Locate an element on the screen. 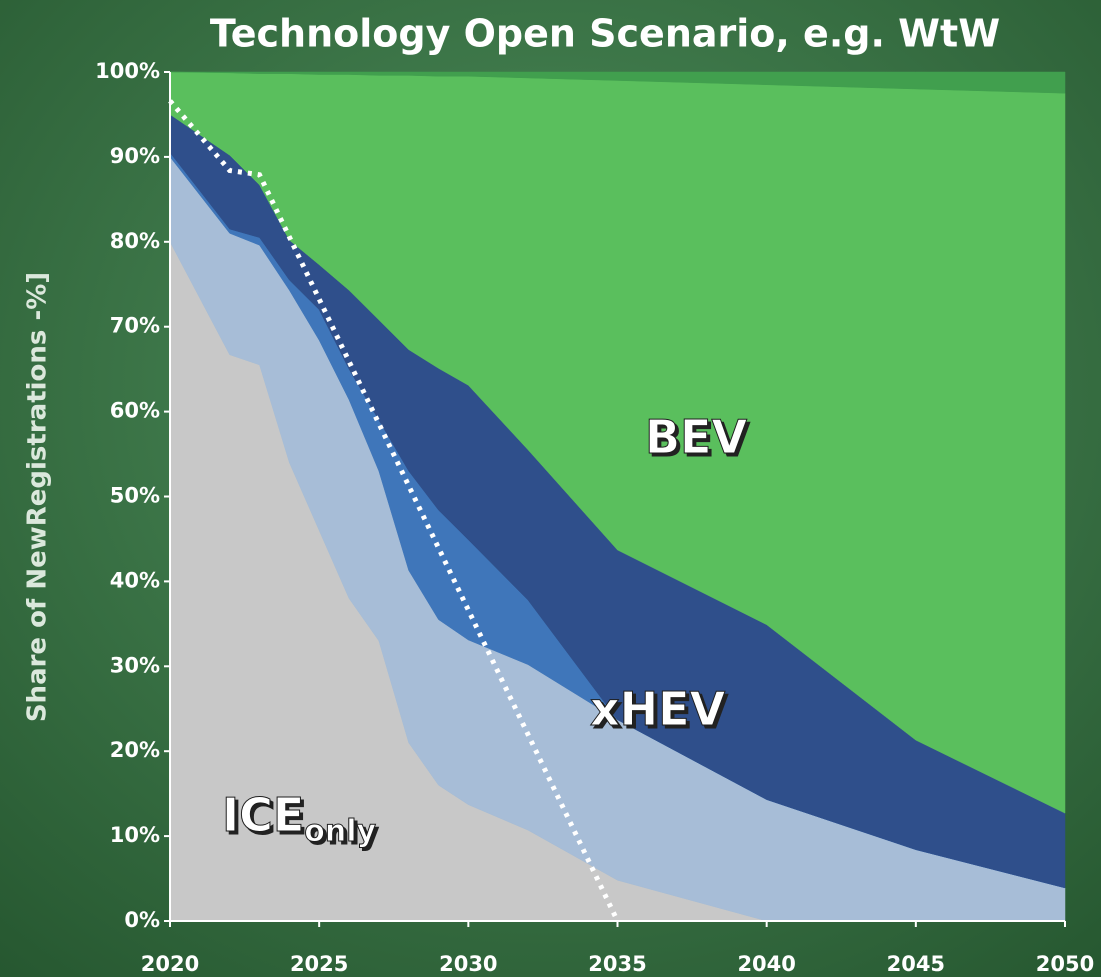 This screenshot has width=1101, height=977. annotation: xHEV is located at coordinates (658, 709).